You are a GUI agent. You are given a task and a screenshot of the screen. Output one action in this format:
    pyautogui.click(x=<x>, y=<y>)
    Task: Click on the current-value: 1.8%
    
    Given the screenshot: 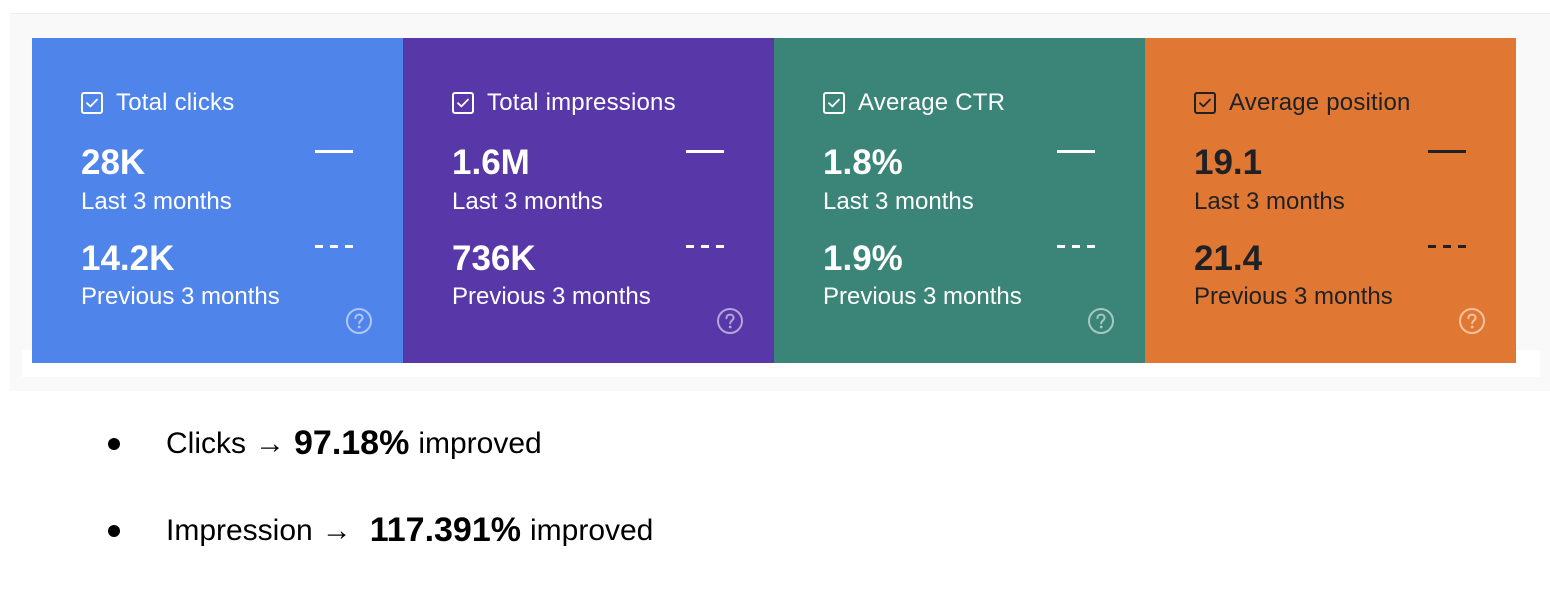 What is the action you would take?
    pyautogui.click(x=863, y=162)
    